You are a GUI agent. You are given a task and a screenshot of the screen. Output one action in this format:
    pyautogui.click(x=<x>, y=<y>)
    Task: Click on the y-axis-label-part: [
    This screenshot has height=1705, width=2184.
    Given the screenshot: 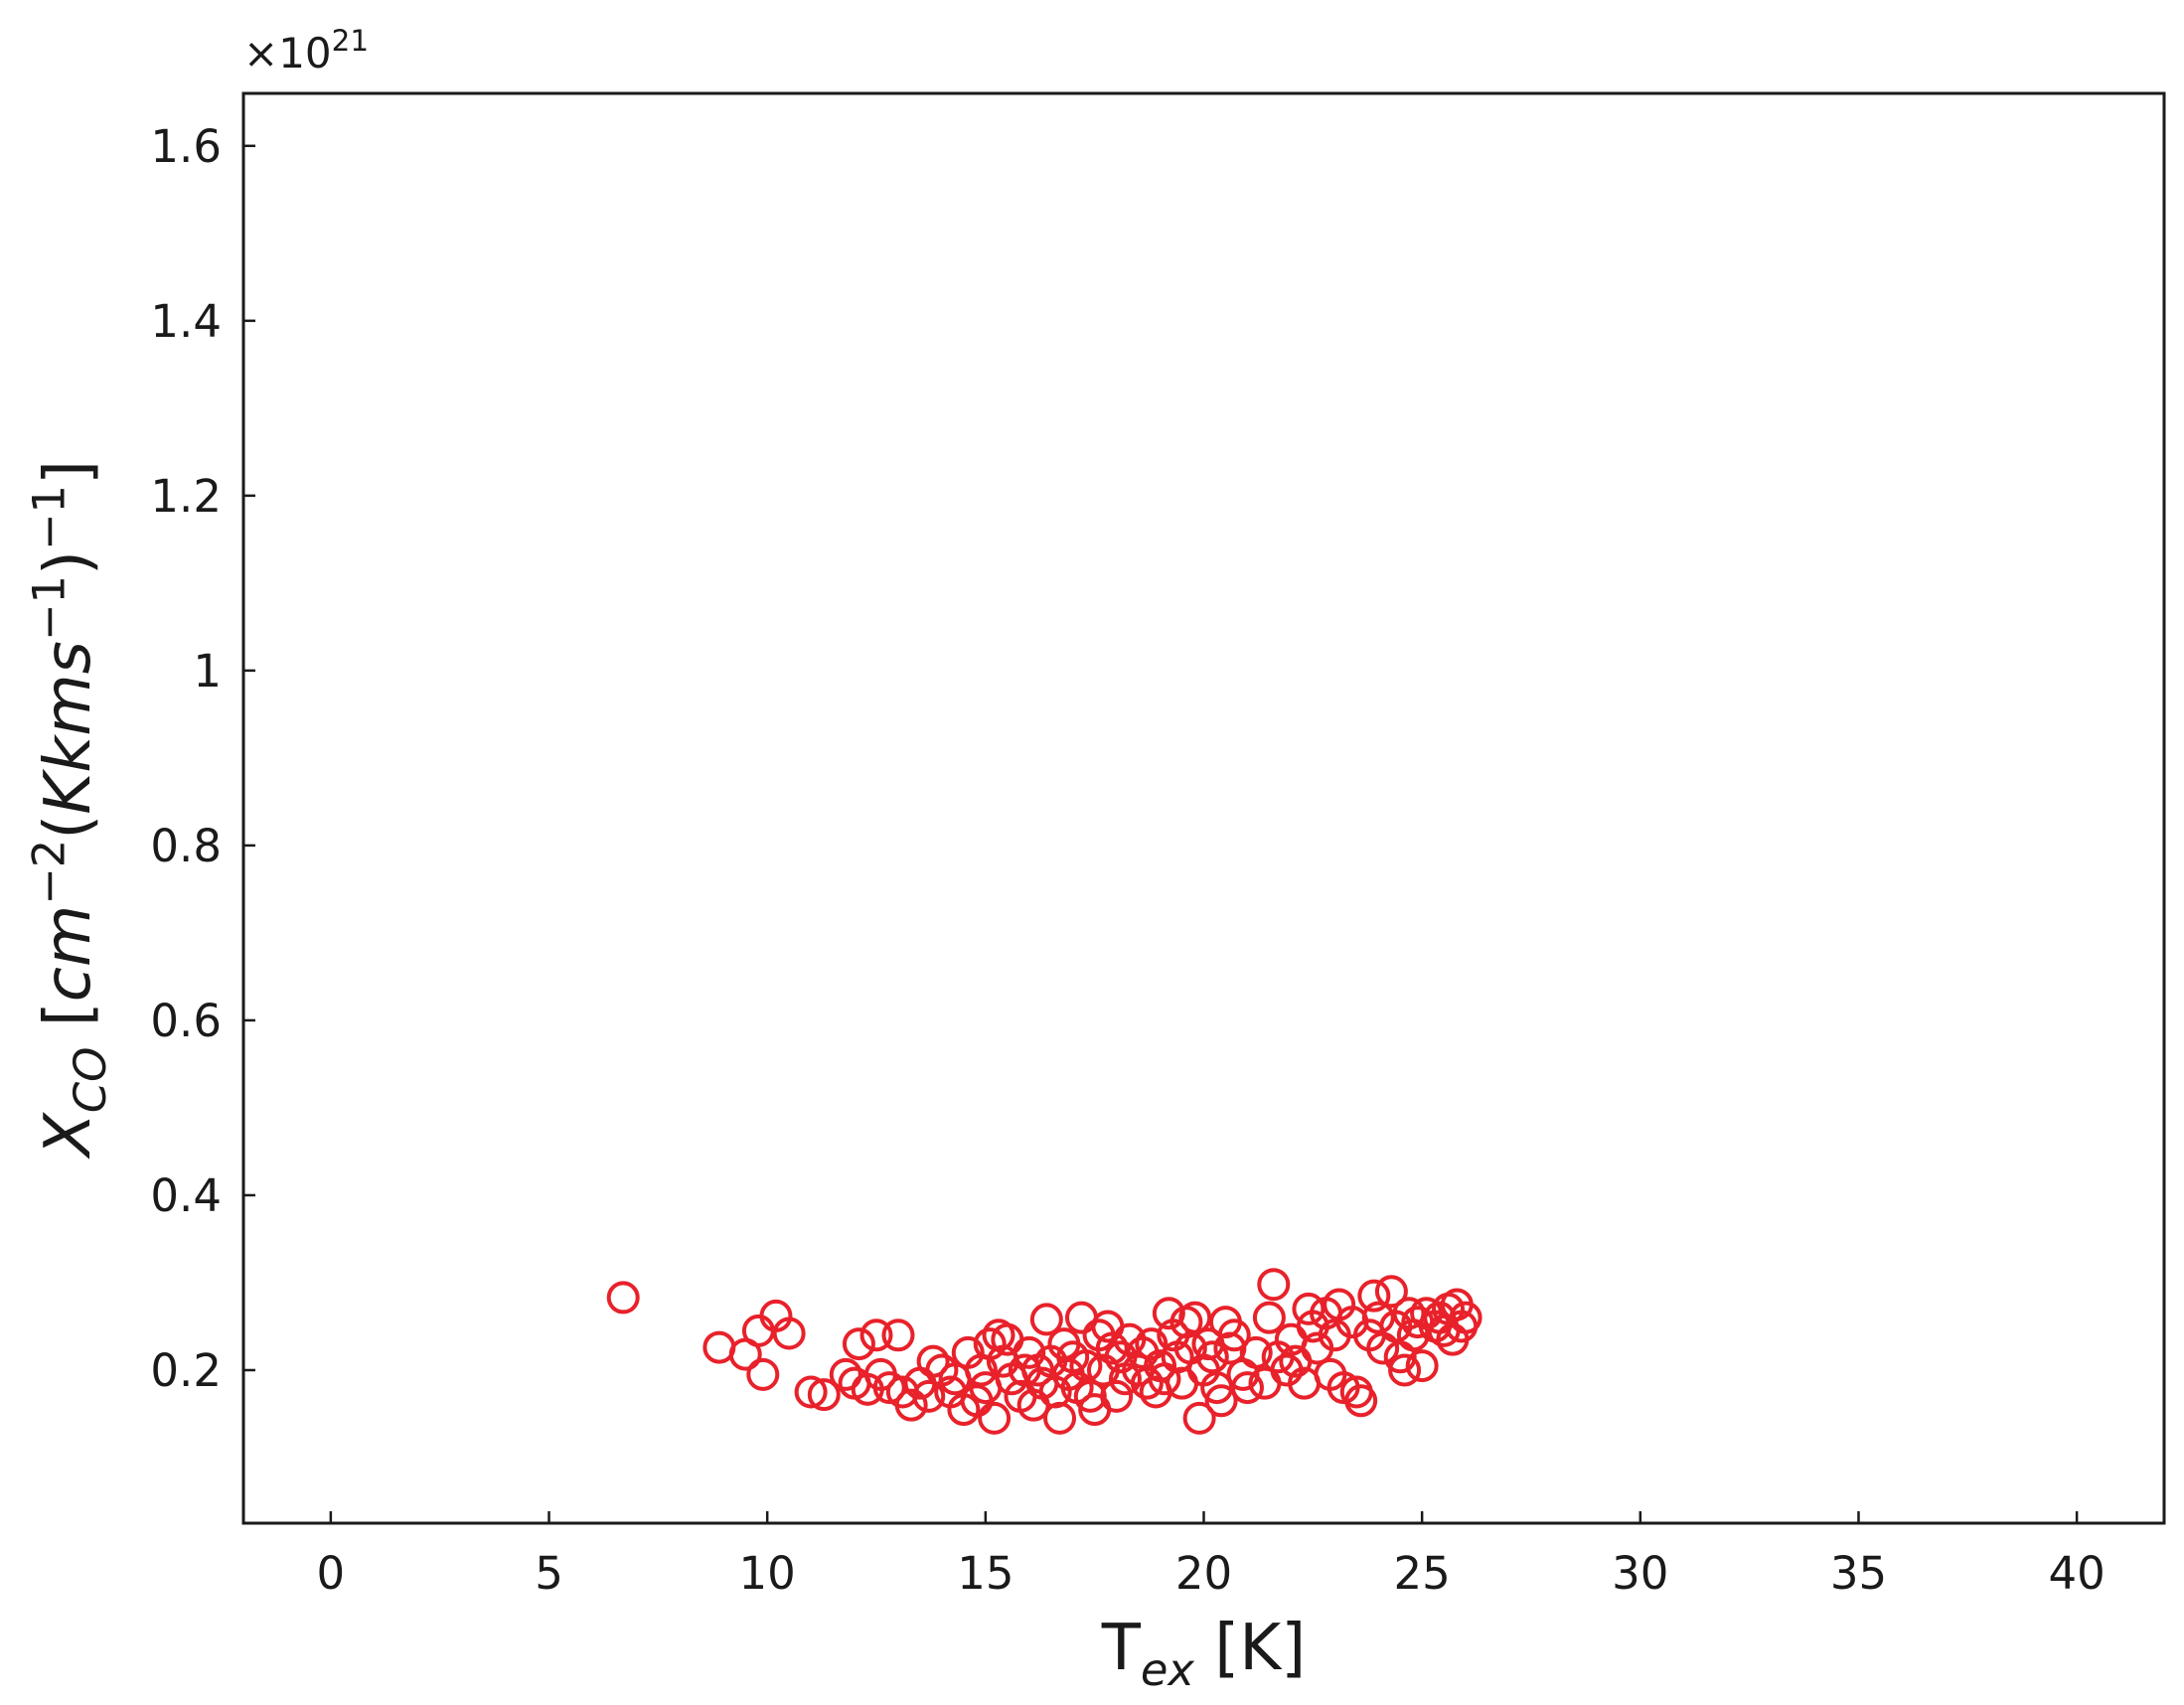 What is the action you would take?
    pyautogui.click(x=68, y=1024)
    